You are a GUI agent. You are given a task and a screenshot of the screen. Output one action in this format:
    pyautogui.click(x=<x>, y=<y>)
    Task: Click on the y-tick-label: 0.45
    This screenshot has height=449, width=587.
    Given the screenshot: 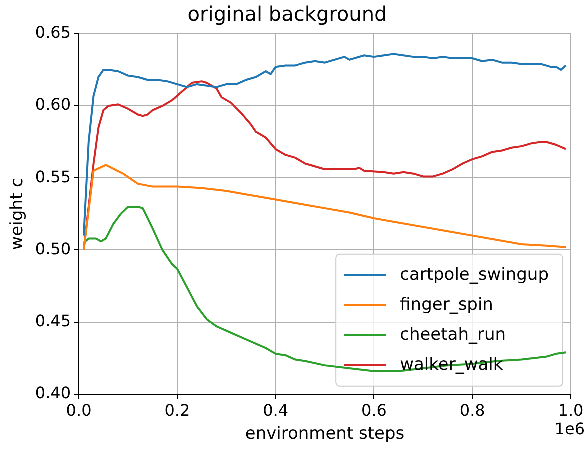 What is the action you would take?
    pyautogui.click(x=53, y=320)
    